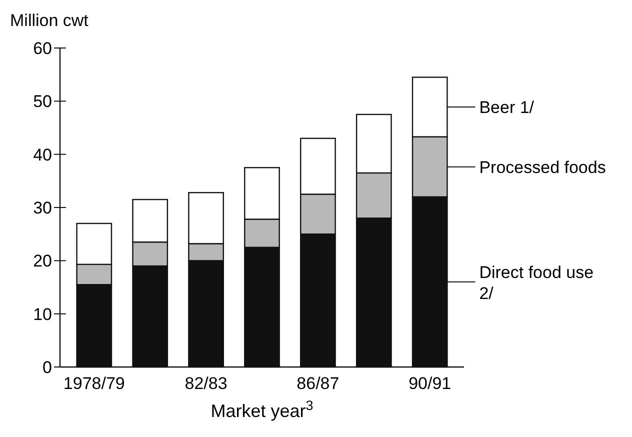  I want to click on legend-label: Beer 1/, so click(506, 108).